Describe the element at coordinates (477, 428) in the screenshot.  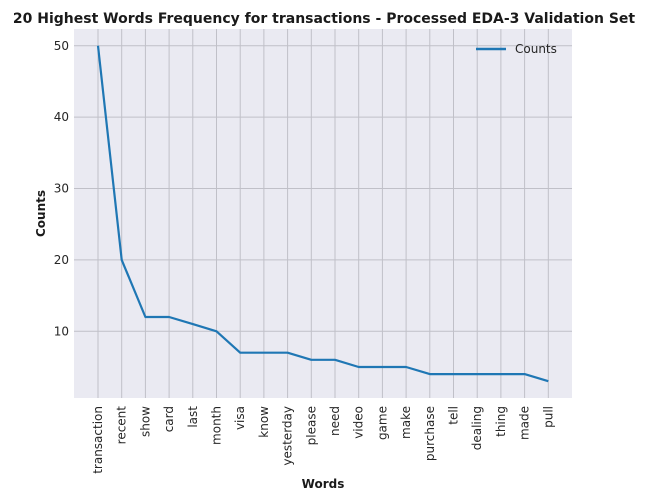
I see `x-tick-label: dealing` at that location.